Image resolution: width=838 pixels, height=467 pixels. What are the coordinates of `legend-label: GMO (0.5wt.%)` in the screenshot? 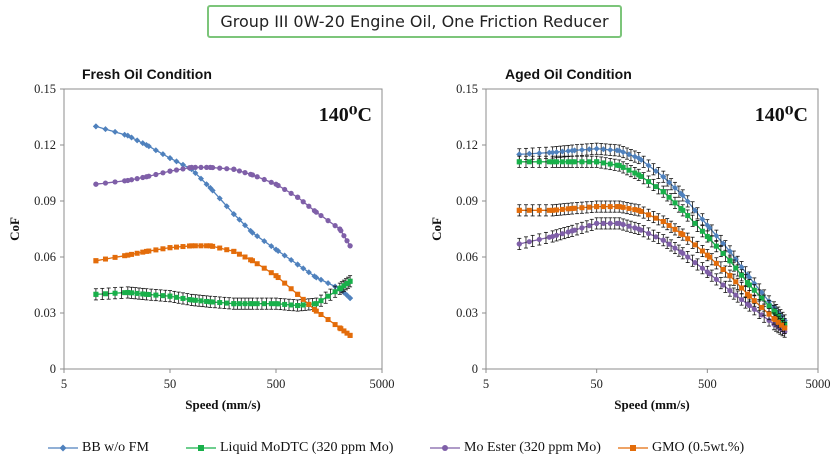 It's located at (698, 447).